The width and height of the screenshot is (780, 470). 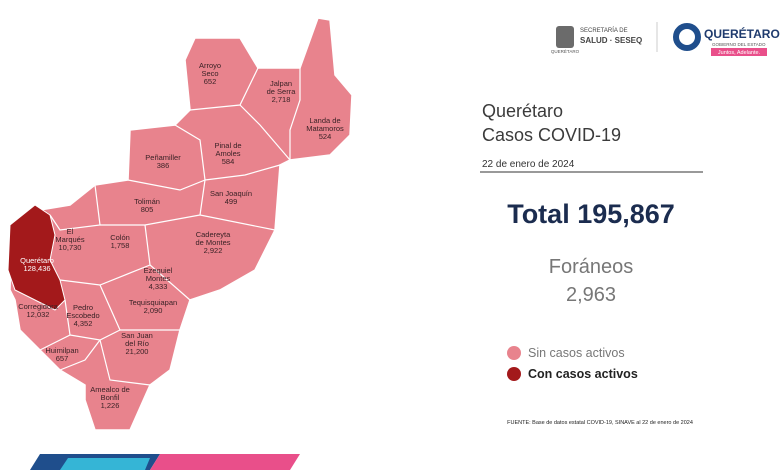 What do you see at coordinates (137, 343) in the screenshot?
I see `municipality-name: del Río` at bounding box center [137, 343].